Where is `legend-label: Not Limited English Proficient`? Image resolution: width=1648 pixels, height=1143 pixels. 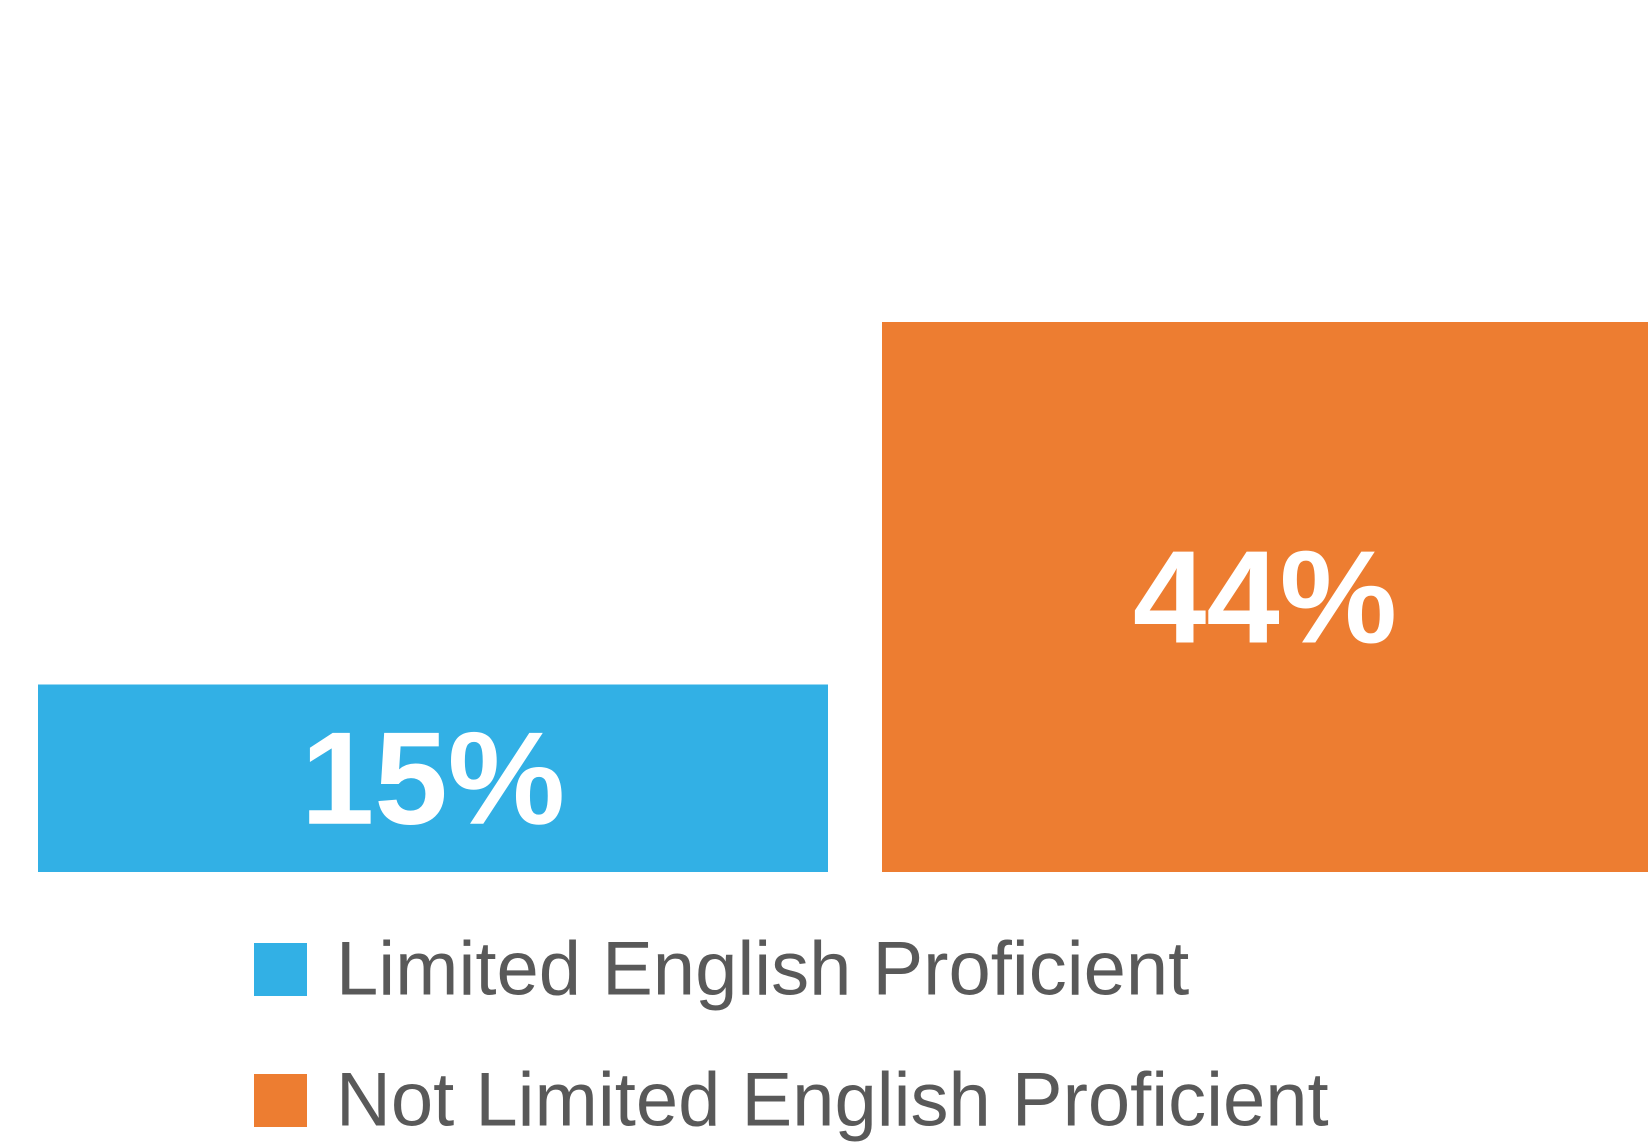 legend-label: Not Limited English Proficient is located at coordinates (832, 1100).